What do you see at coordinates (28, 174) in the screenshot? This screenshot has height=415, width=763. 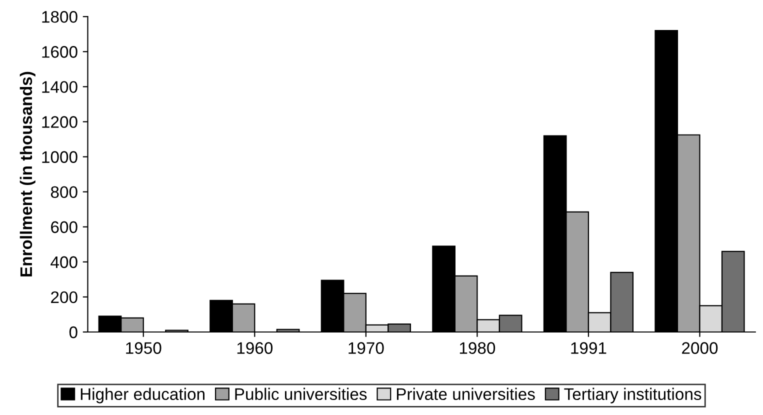 I see `y-axis-title: Enrollment (in thousands)` at bounding box center [28, 174].